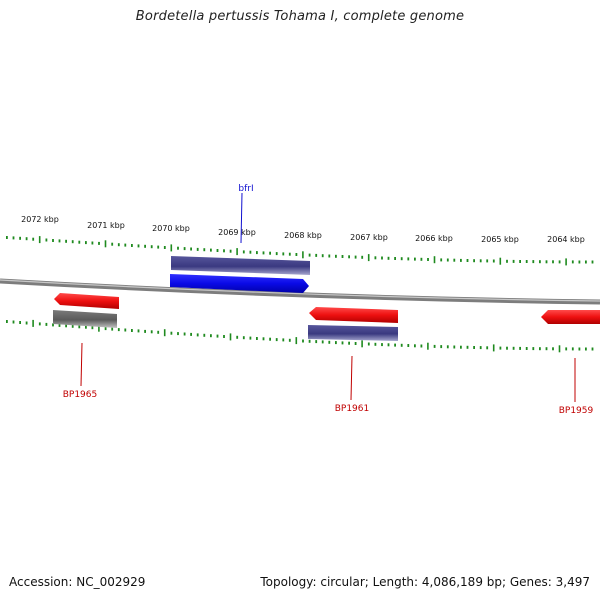 The image size is (600, 600). I want to click on gene-label-BP1965: BP1965, so click(80, 395).